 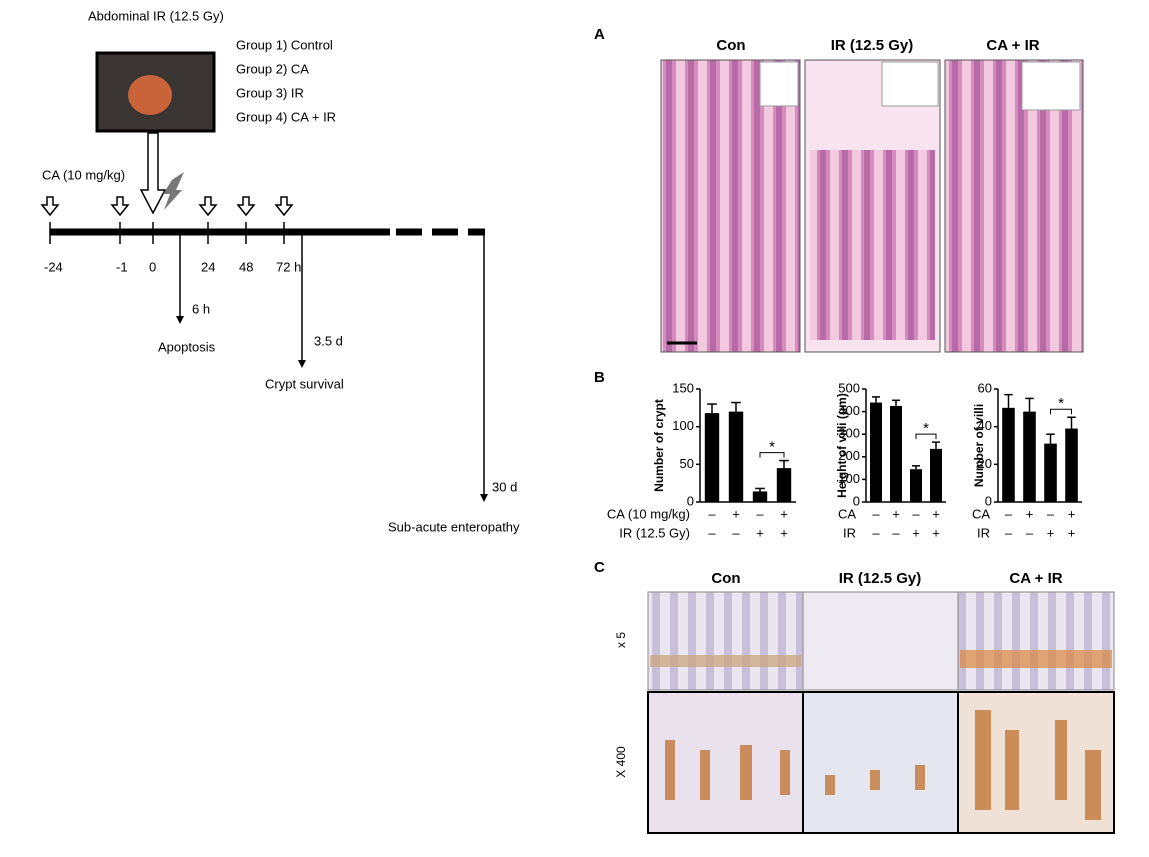 I want to click on histology-detail, so click(x=872, y=245).